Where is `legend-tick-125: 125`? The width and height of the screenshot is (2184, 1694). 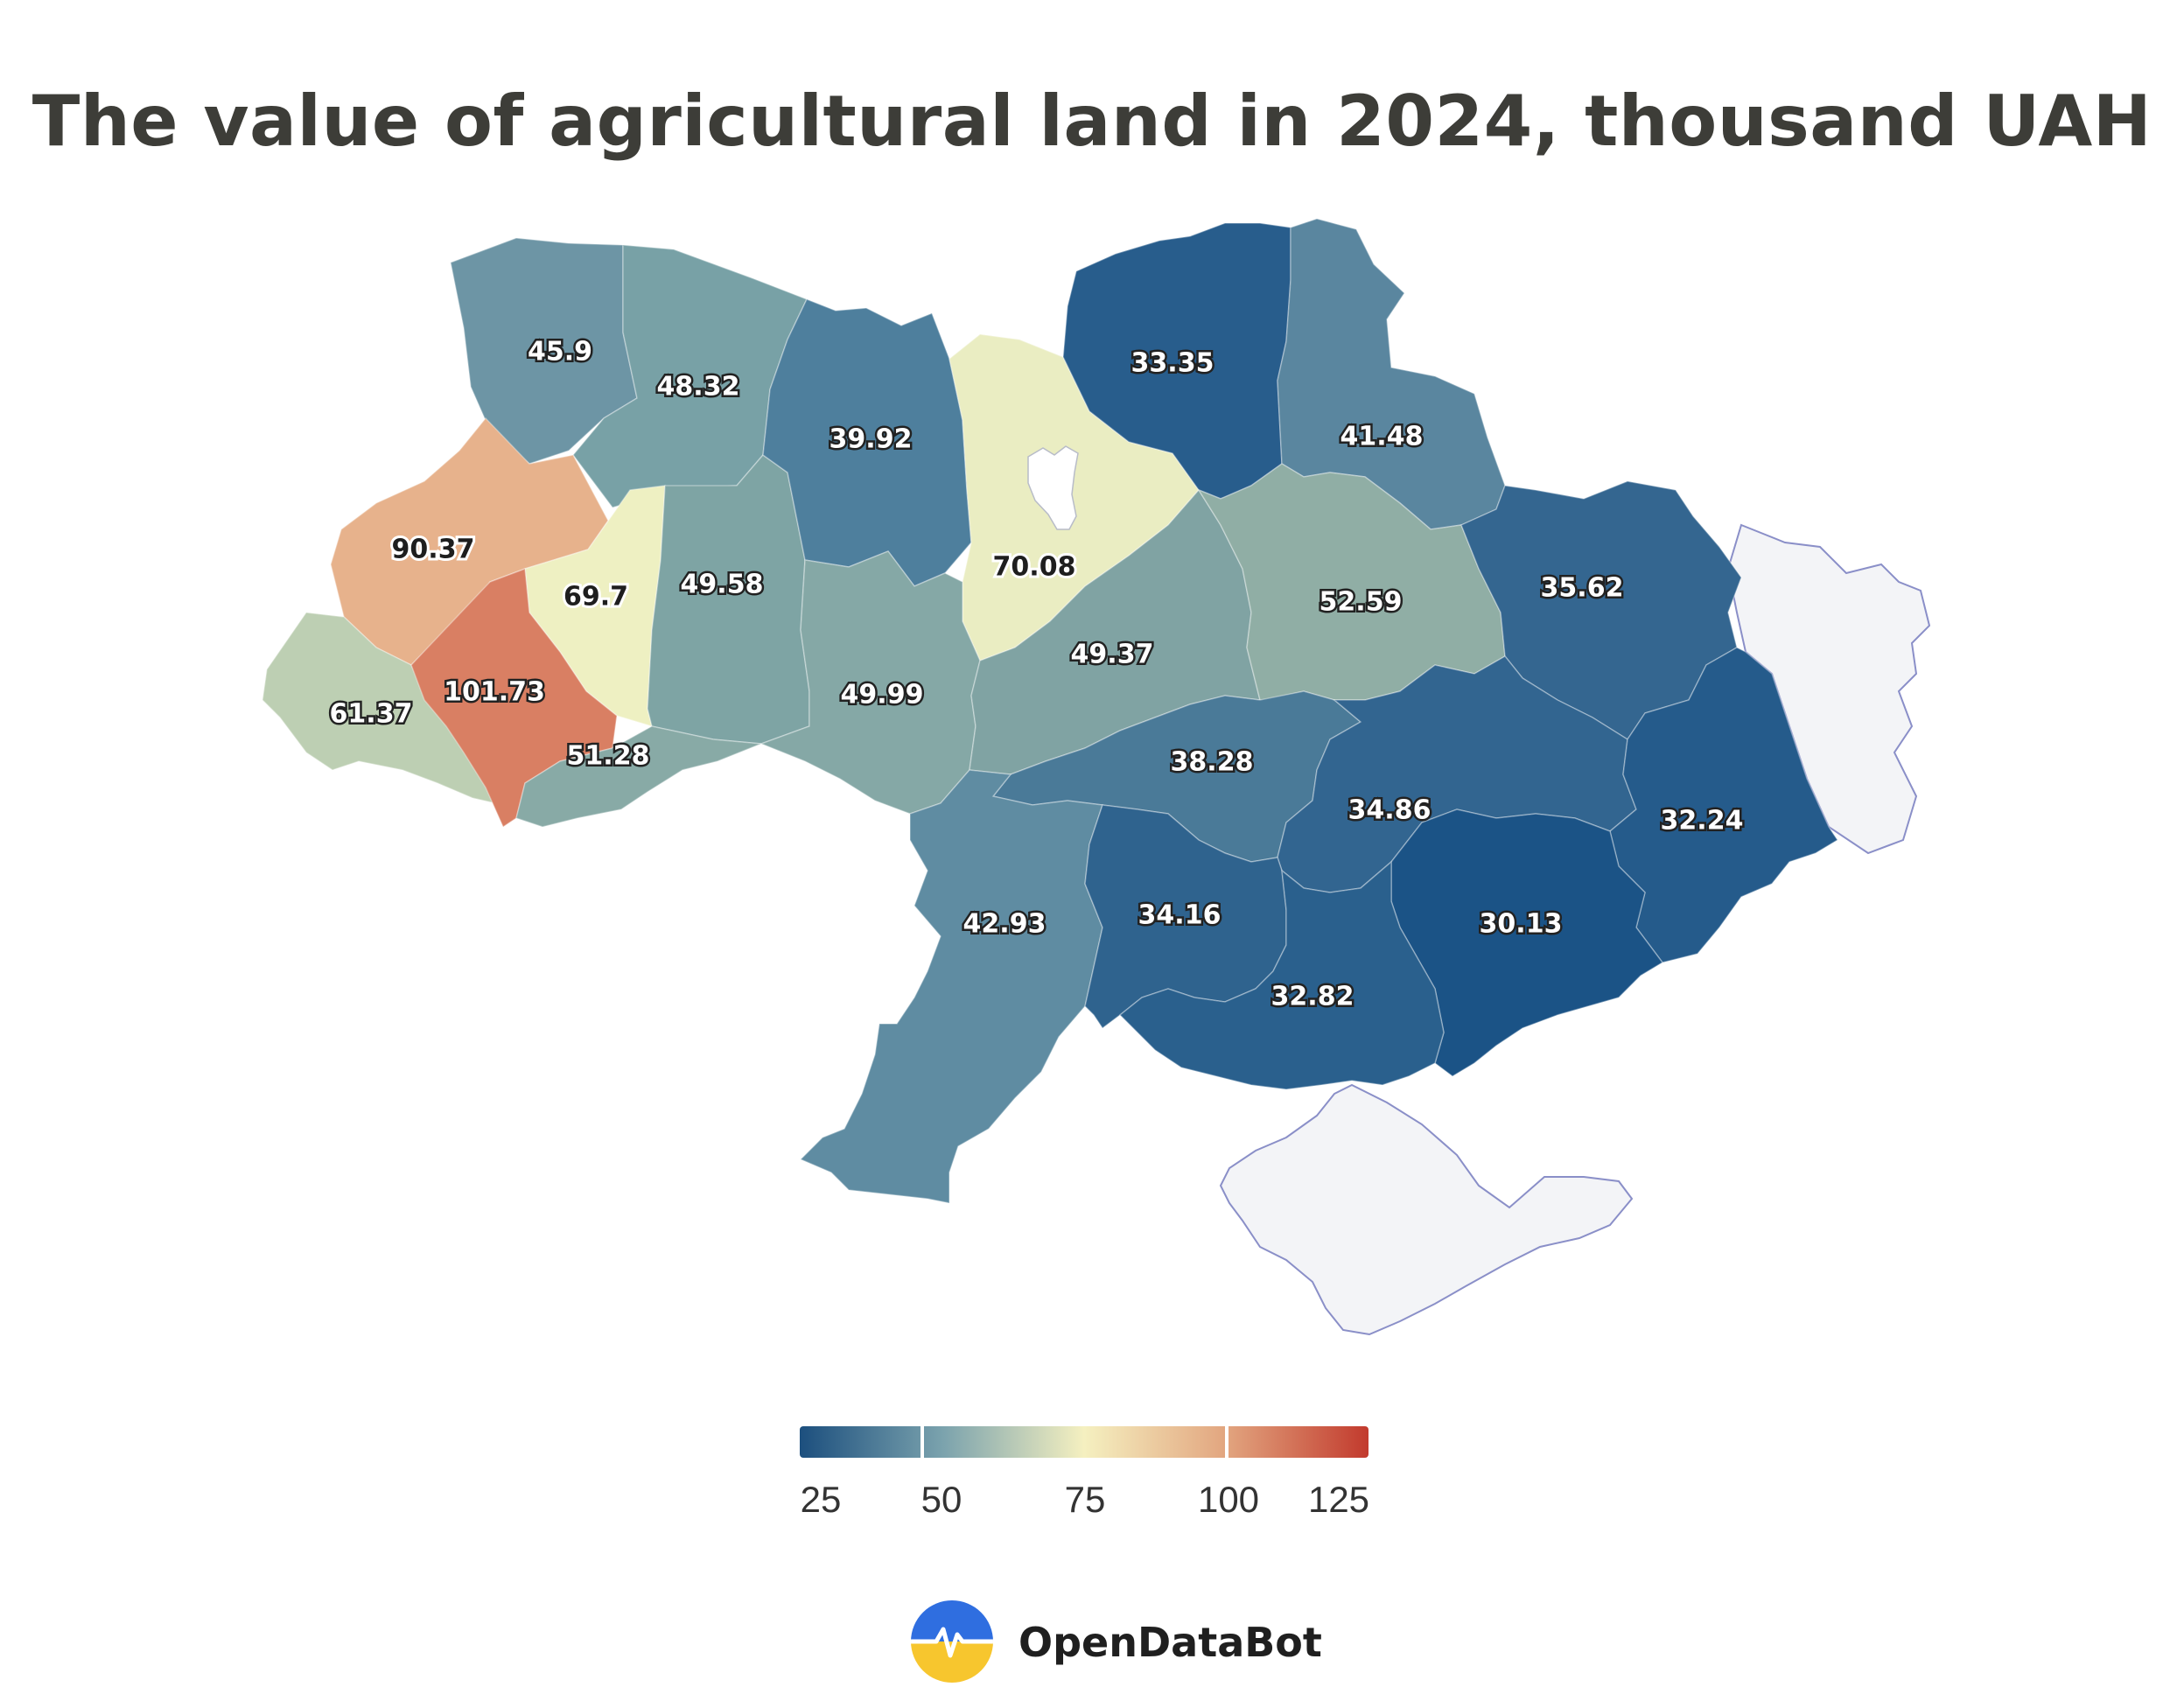
legend-tick-125: 125 is located at coordinates (1338, 1499).